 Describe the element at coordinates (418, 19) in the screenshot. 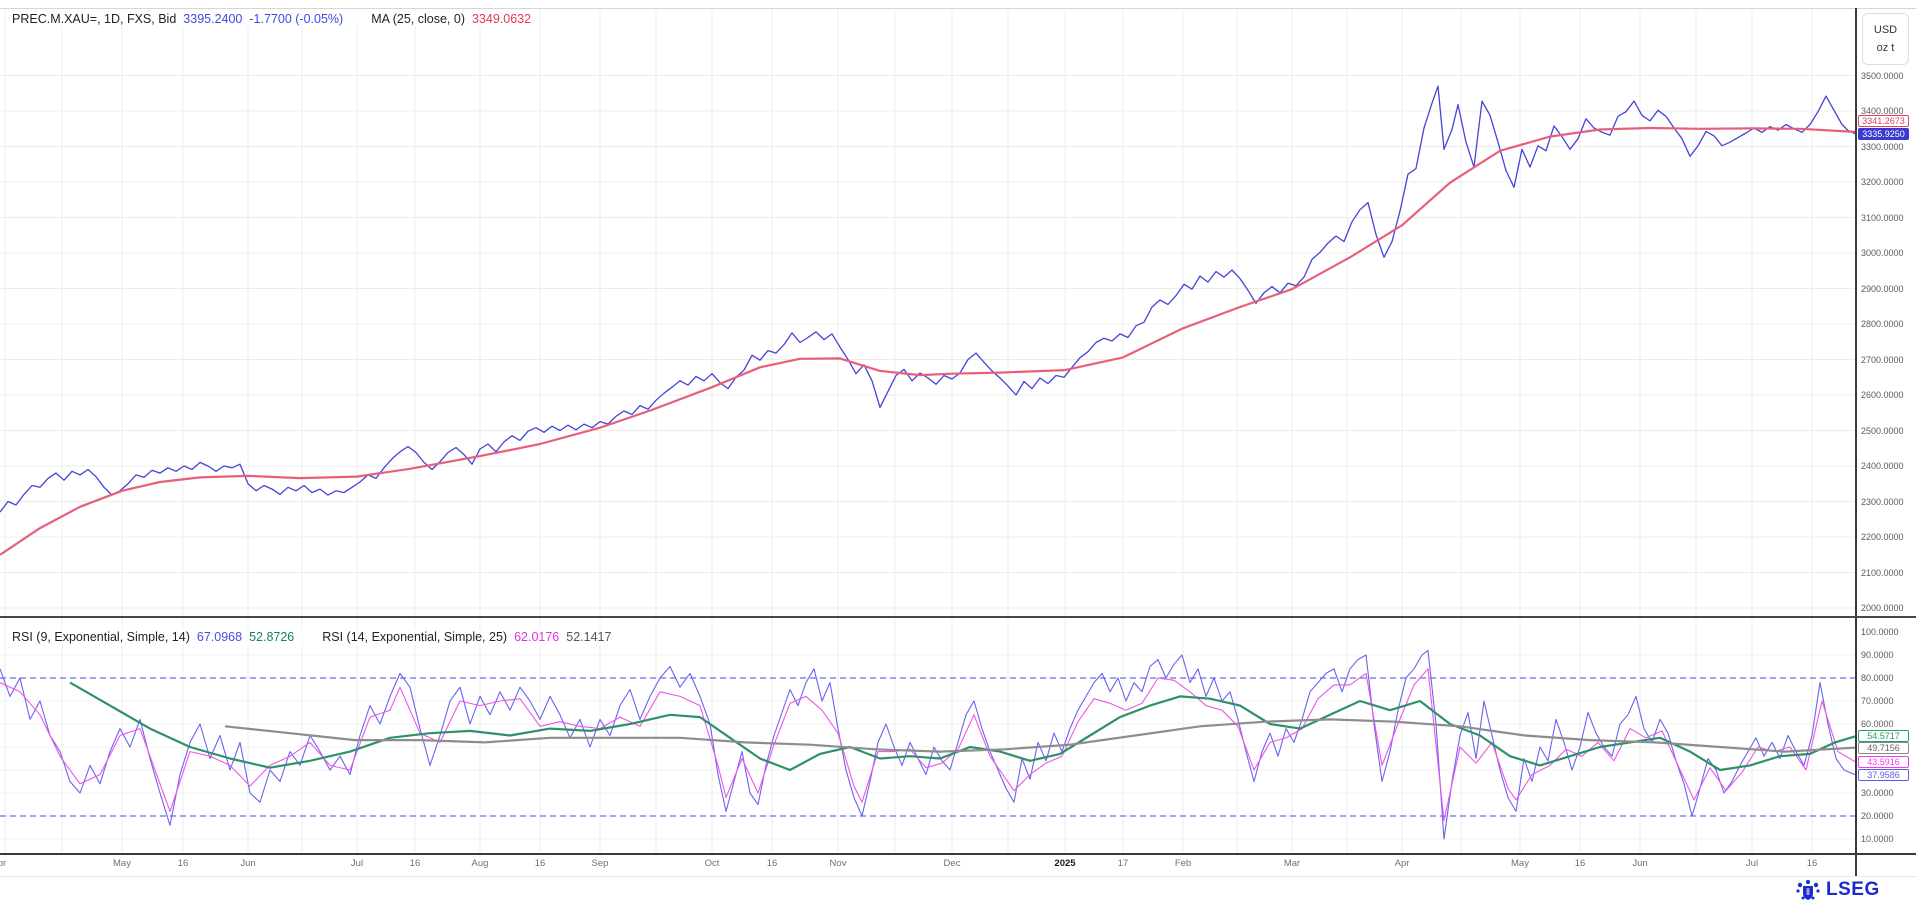

I see `ma-label: MA (25, close, 0)` at that location.